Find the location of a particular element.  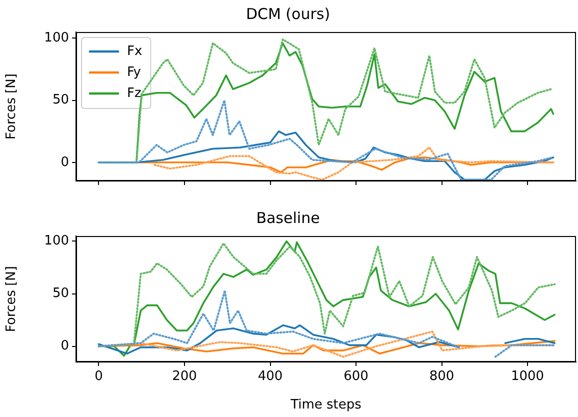

x-tick-label: 400 is located at coordinates (270, 376).